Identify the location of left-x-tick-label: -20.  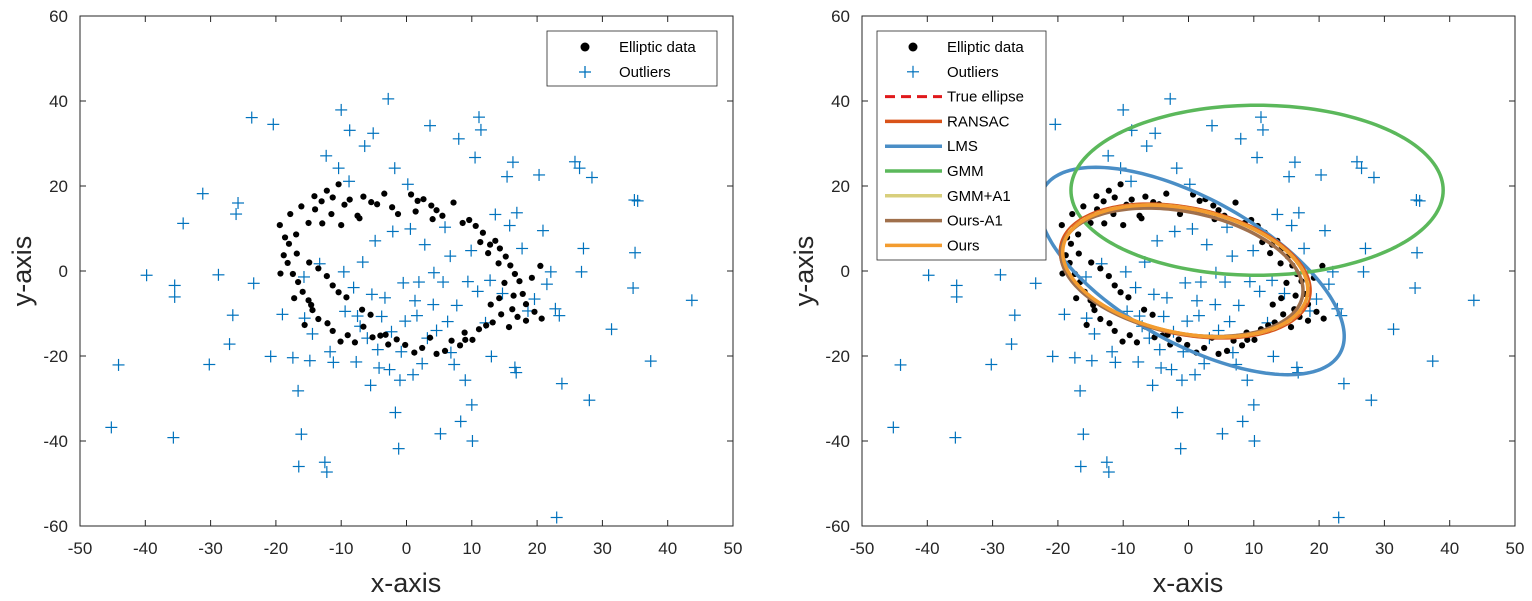
(276, 548).